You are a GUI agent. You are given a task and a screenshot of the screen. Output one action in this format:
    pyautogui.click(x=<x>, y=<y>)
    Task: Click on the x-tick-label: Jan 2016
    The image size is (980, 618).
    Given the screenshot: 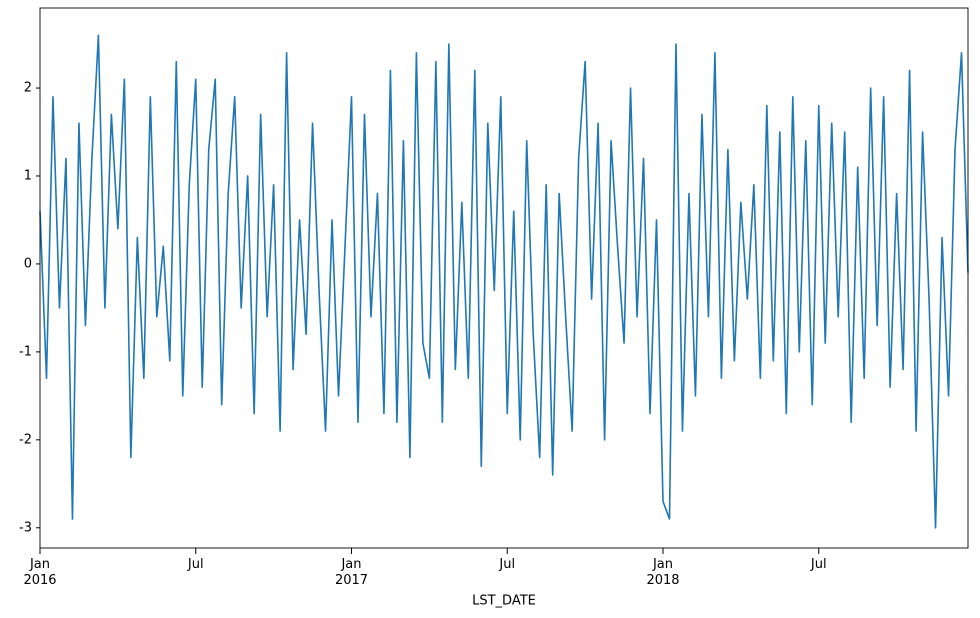 What is the action you would take?
    pyautogui.click(x=40, y=572)
    